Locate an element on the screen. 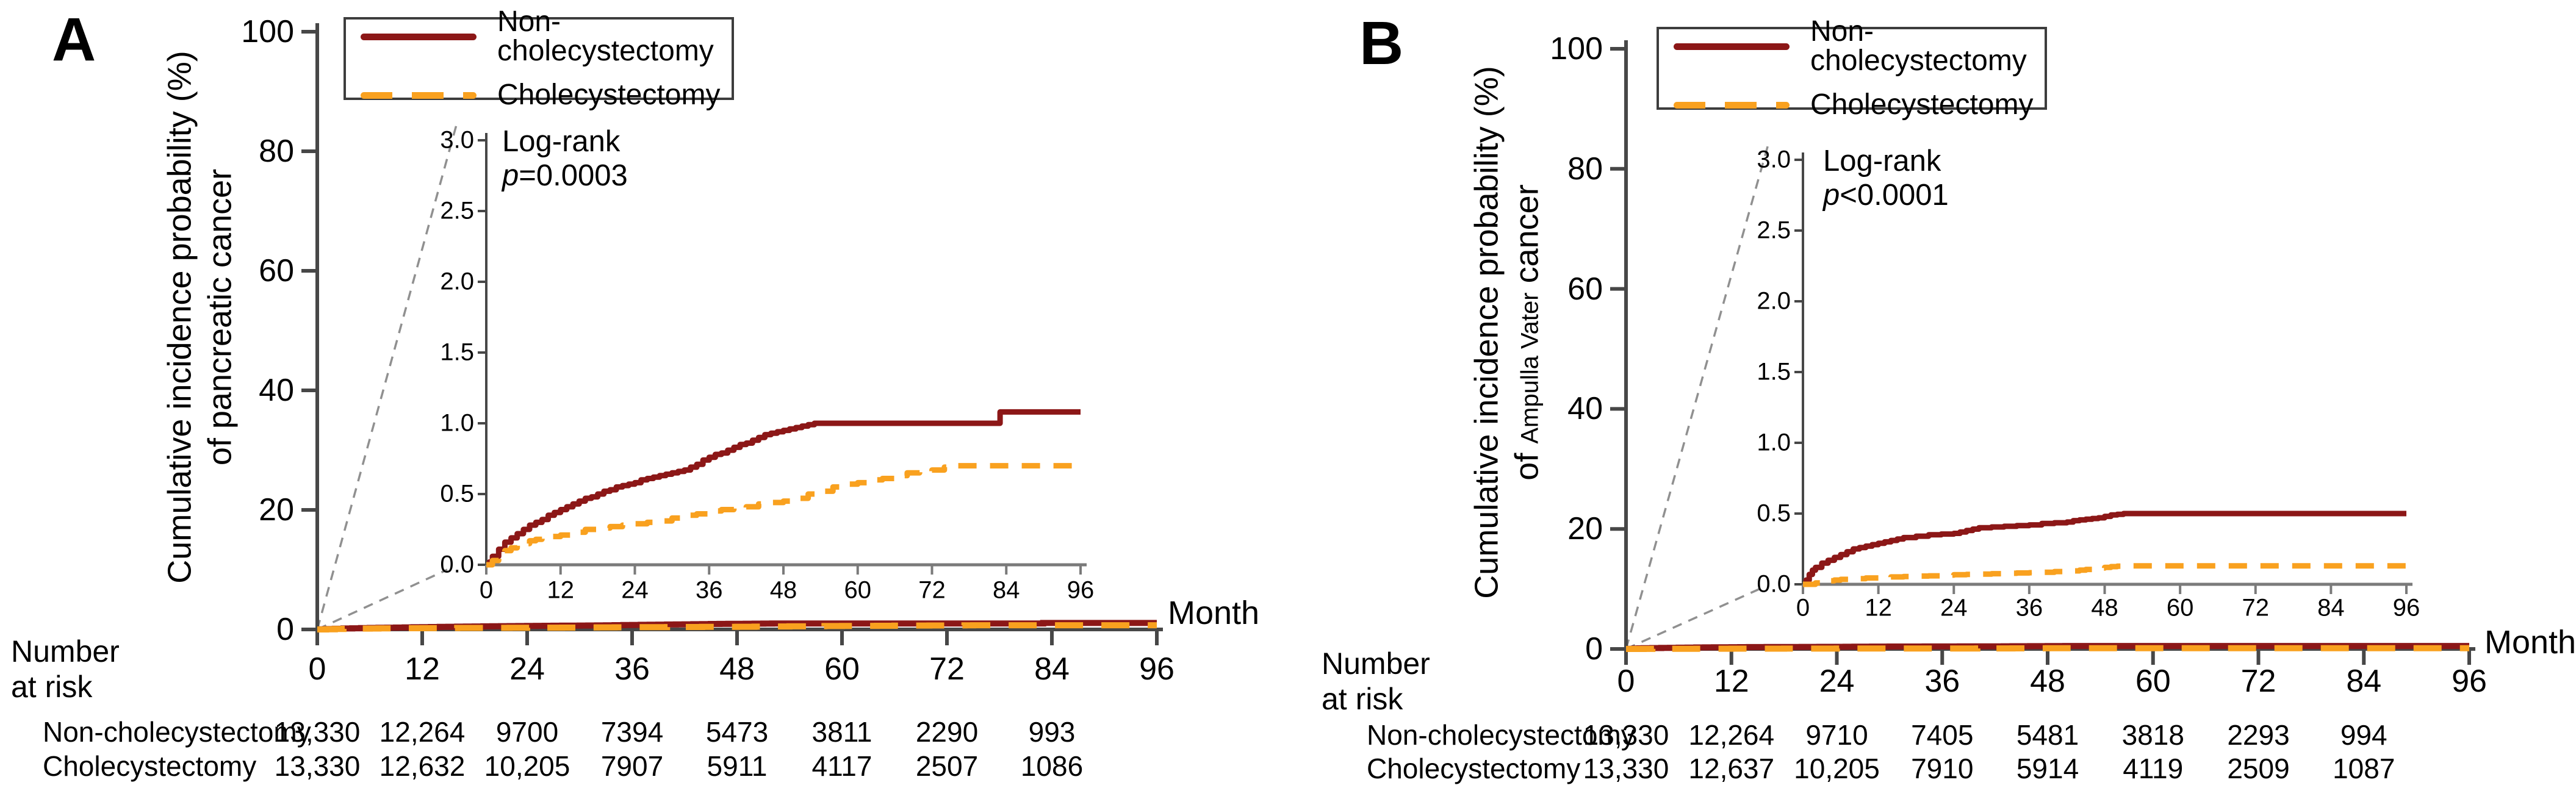 The image size is (2576, 799). panel-b-letter: B is located at coordinates (1382, 43).